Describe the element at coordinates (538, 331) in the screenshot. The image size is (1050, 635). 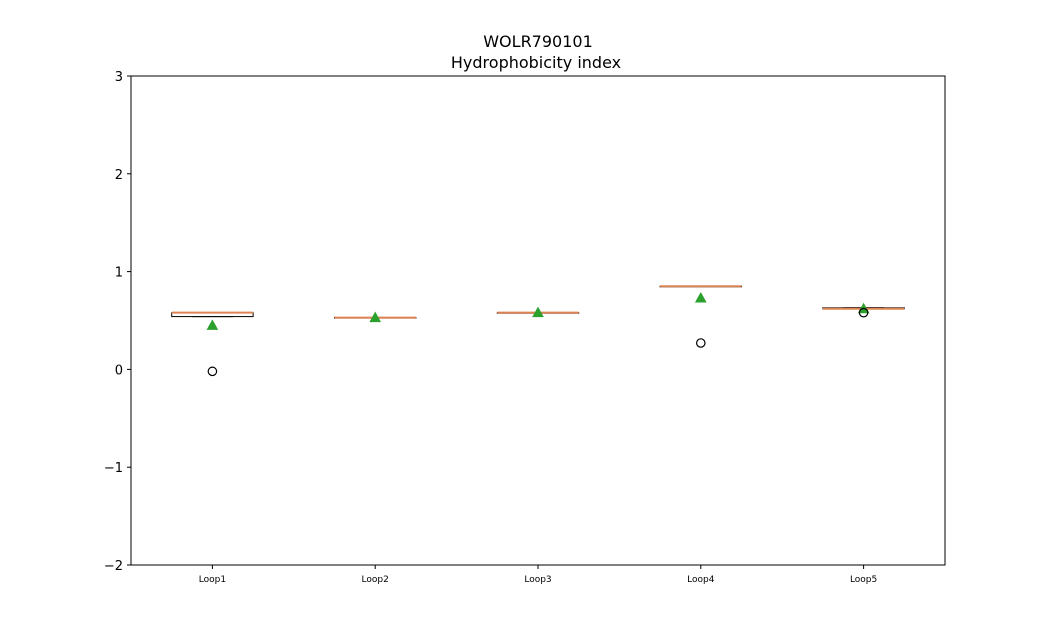
I see `box-series` at that location.